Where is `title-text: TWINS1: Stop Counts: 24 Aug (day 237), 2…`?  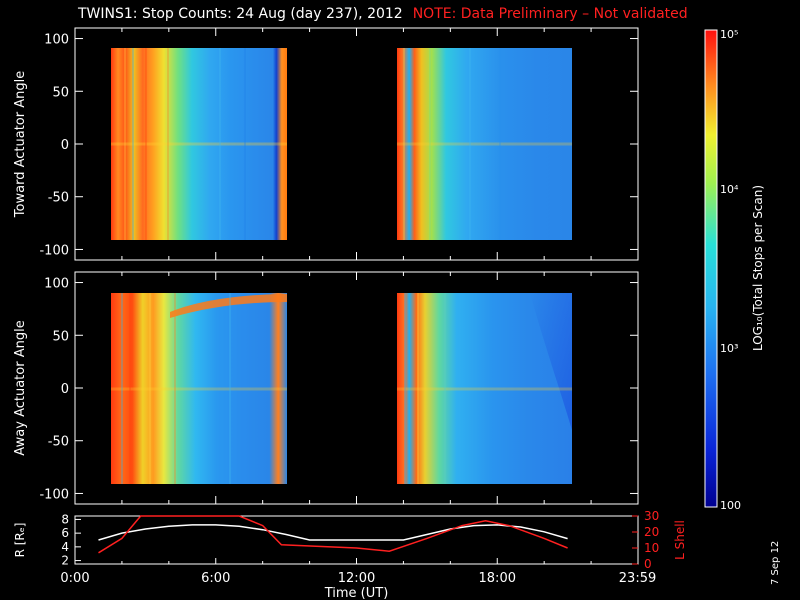 title-text: TWINS1: Stop Counts: 24 Aug (day 237), 2… is located at coordinates (240, 14).